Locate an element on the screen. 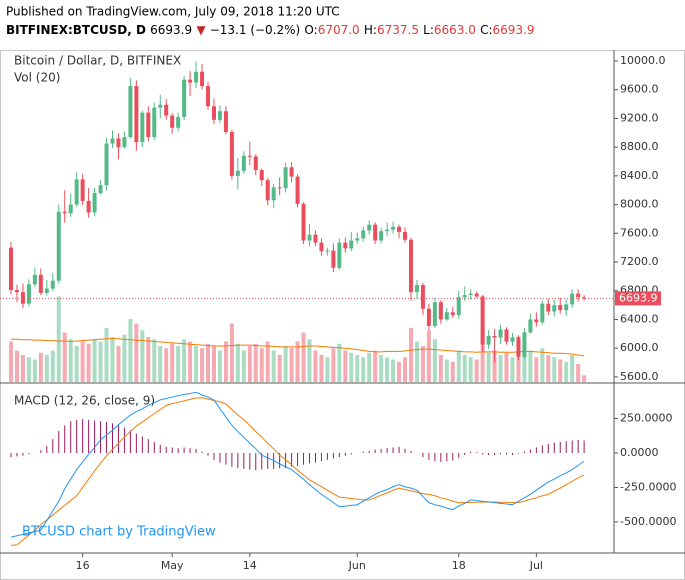  o-label: O: is located at coordinates (310, 30).